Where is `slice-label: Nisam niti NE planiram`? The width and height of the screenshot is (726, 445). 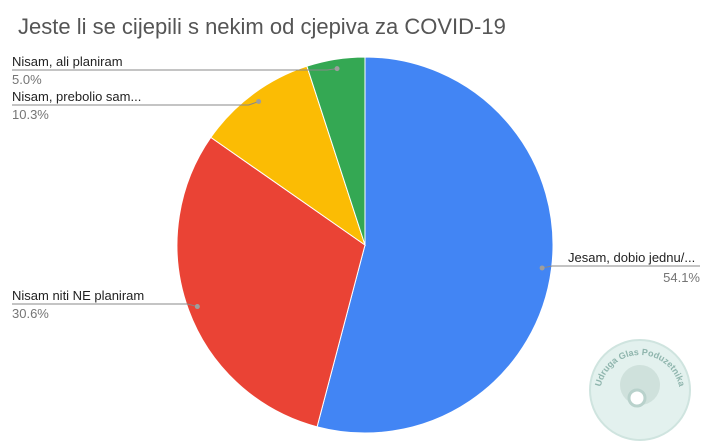 slice-label: Nisam niti NE planiram is located at coordinates (78, 295).